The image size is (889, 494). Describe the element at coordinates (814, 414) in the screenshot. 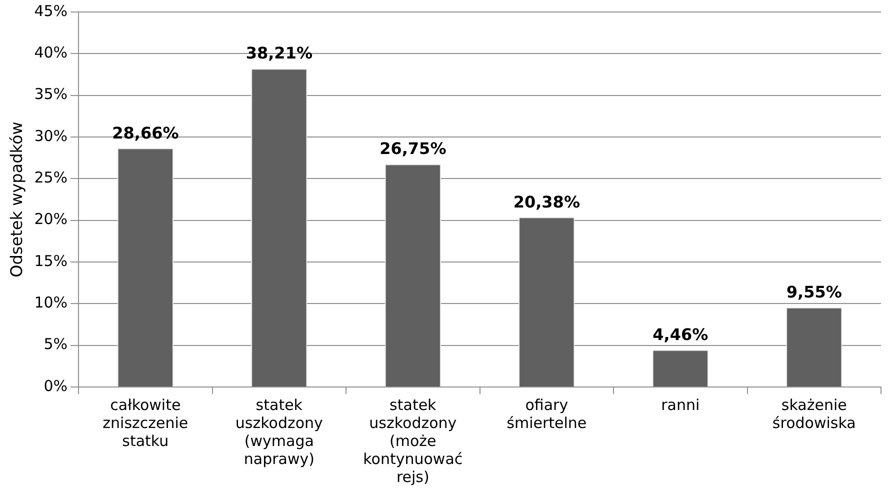

I see `x-tick-label: skażenie środowiska` at that location.